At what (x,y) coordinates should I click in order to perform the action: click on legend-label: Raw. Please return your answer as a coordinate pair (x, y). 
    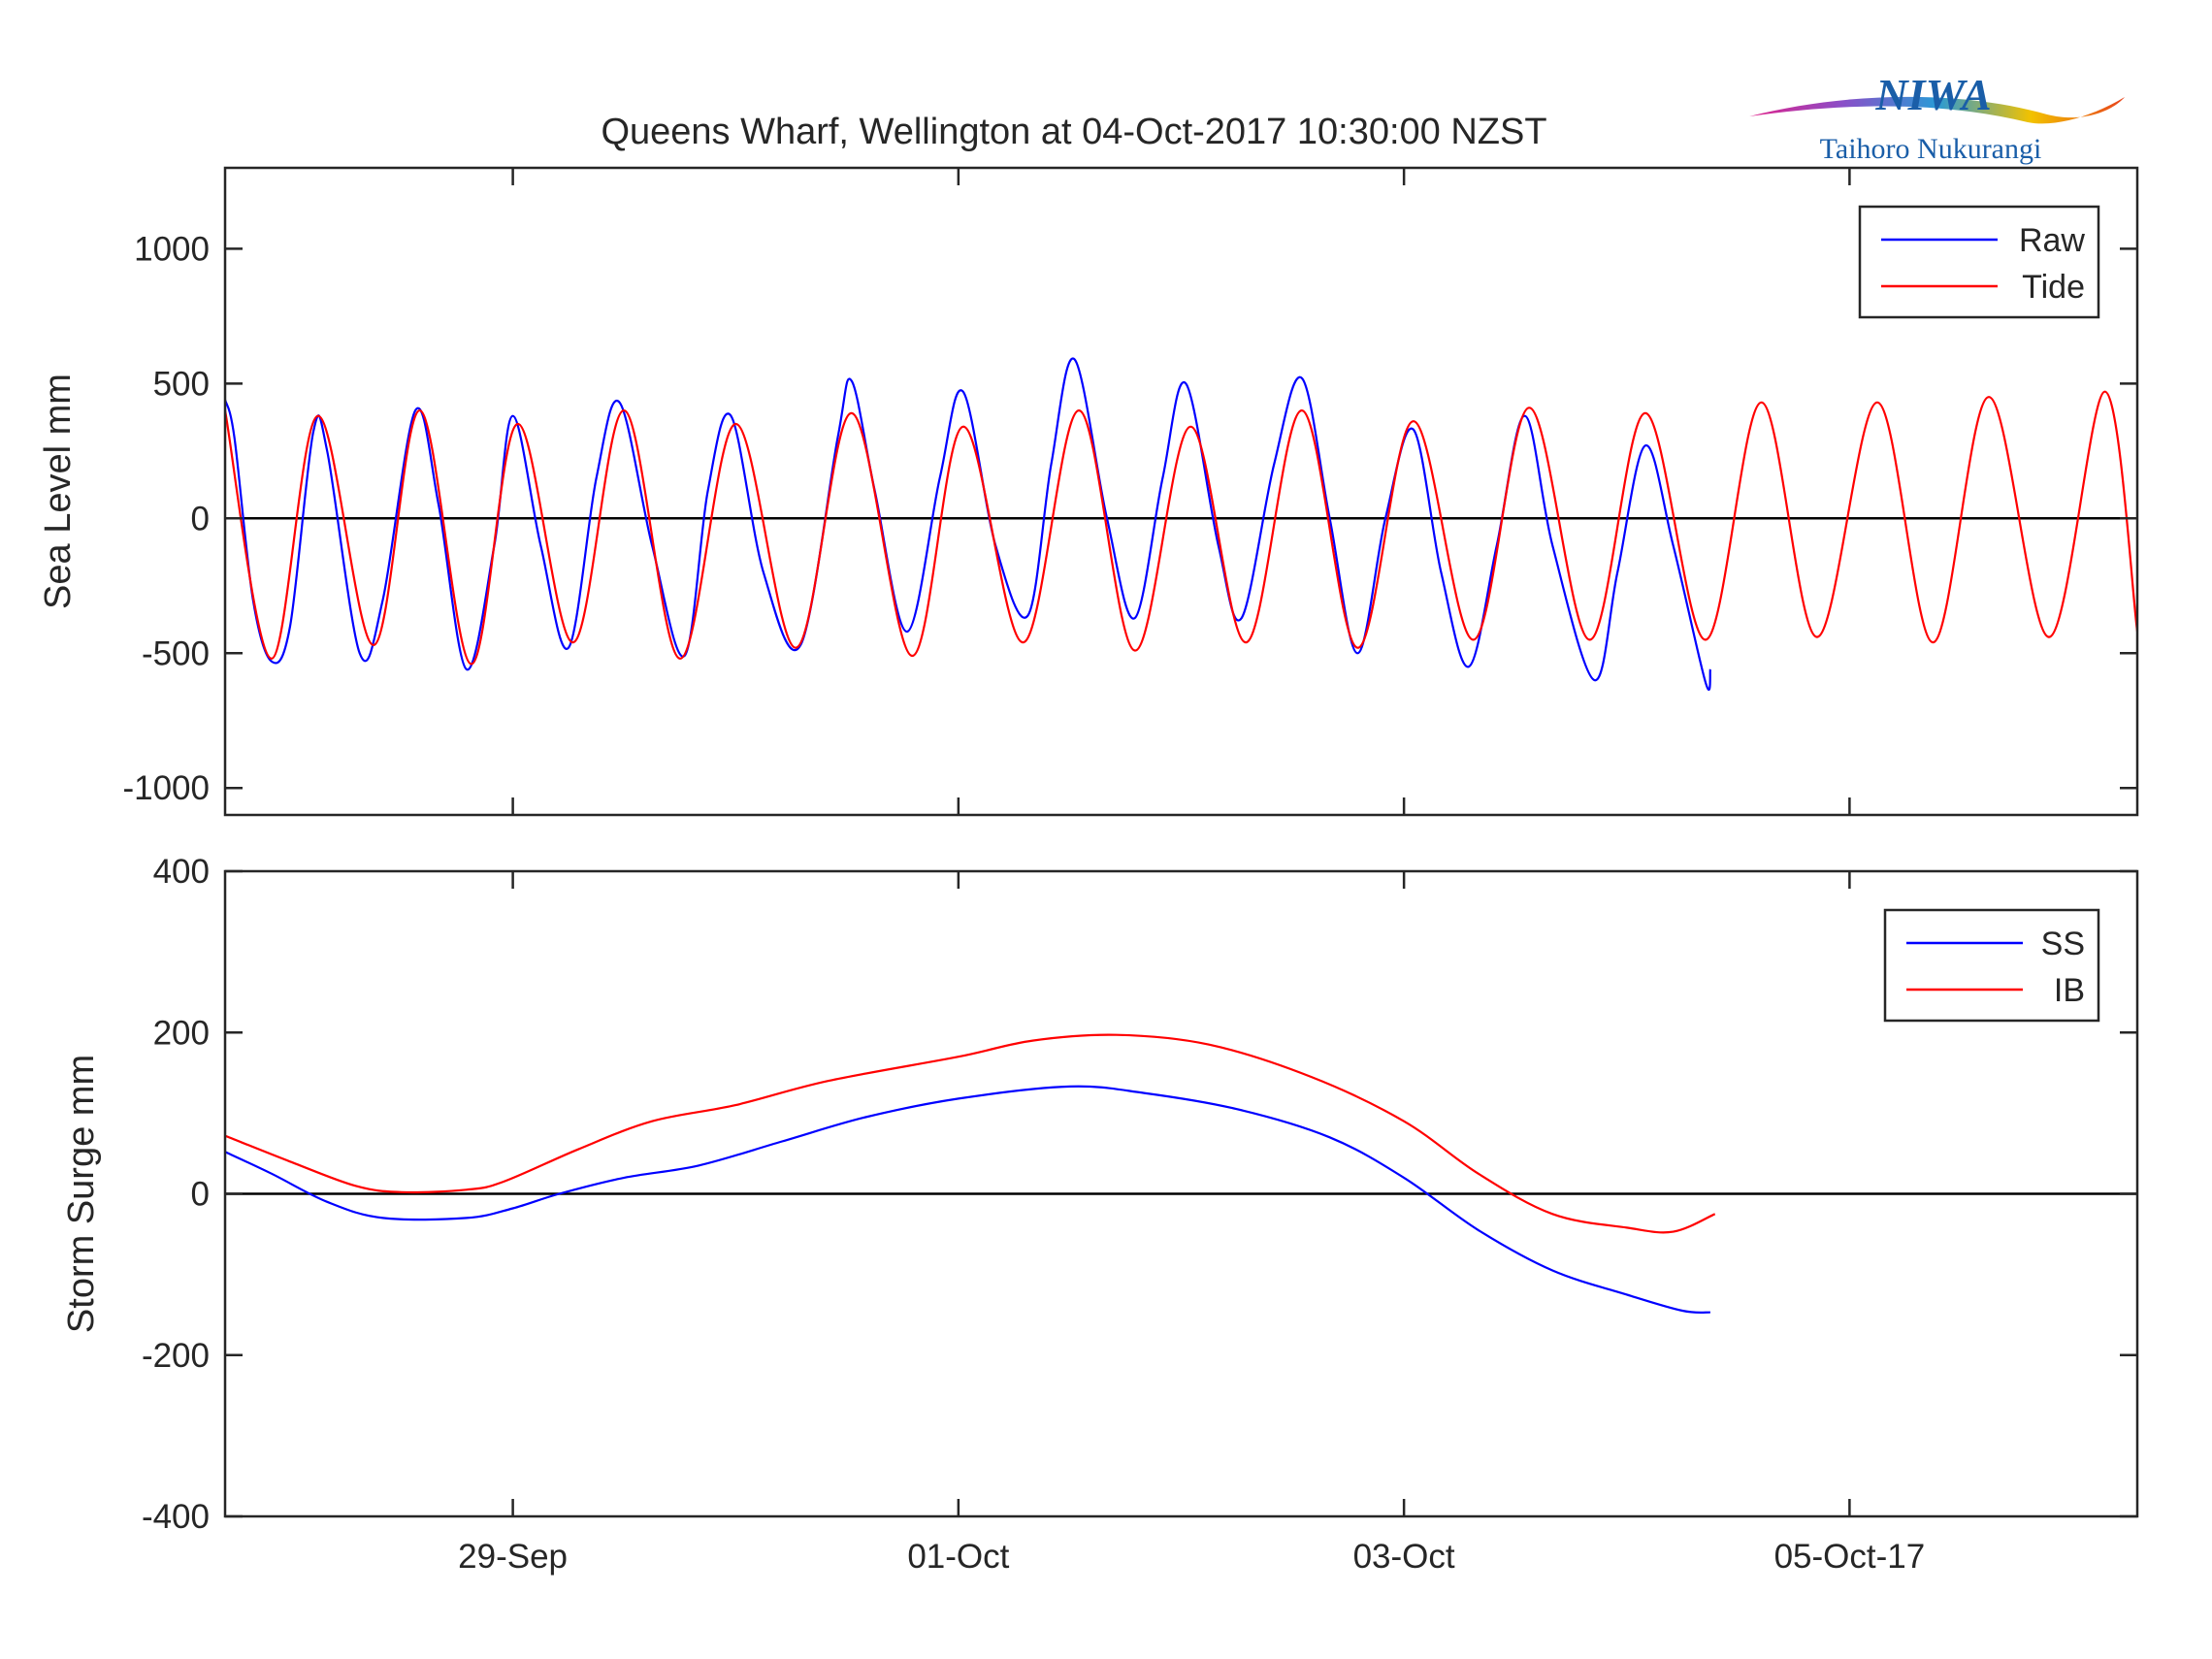
    Looking at the image, I should click on (2052, 240).